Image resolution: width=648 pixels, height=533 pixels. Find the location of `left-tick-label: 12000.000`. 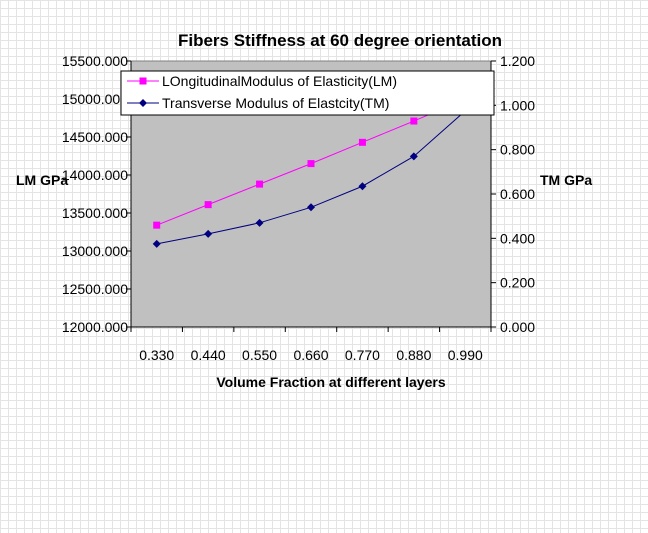

left-tick-label: 12000.000 is located at coordinates (95, 327).